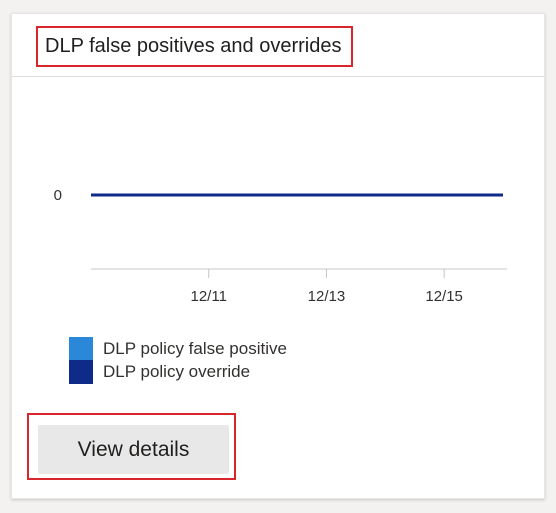 The height and width of the screenshot is (513, 556). What do you see at coordinates (444, 296) in the screenshot?
I see `x-tick-label: 12/15` at bounding box center [444, 296].